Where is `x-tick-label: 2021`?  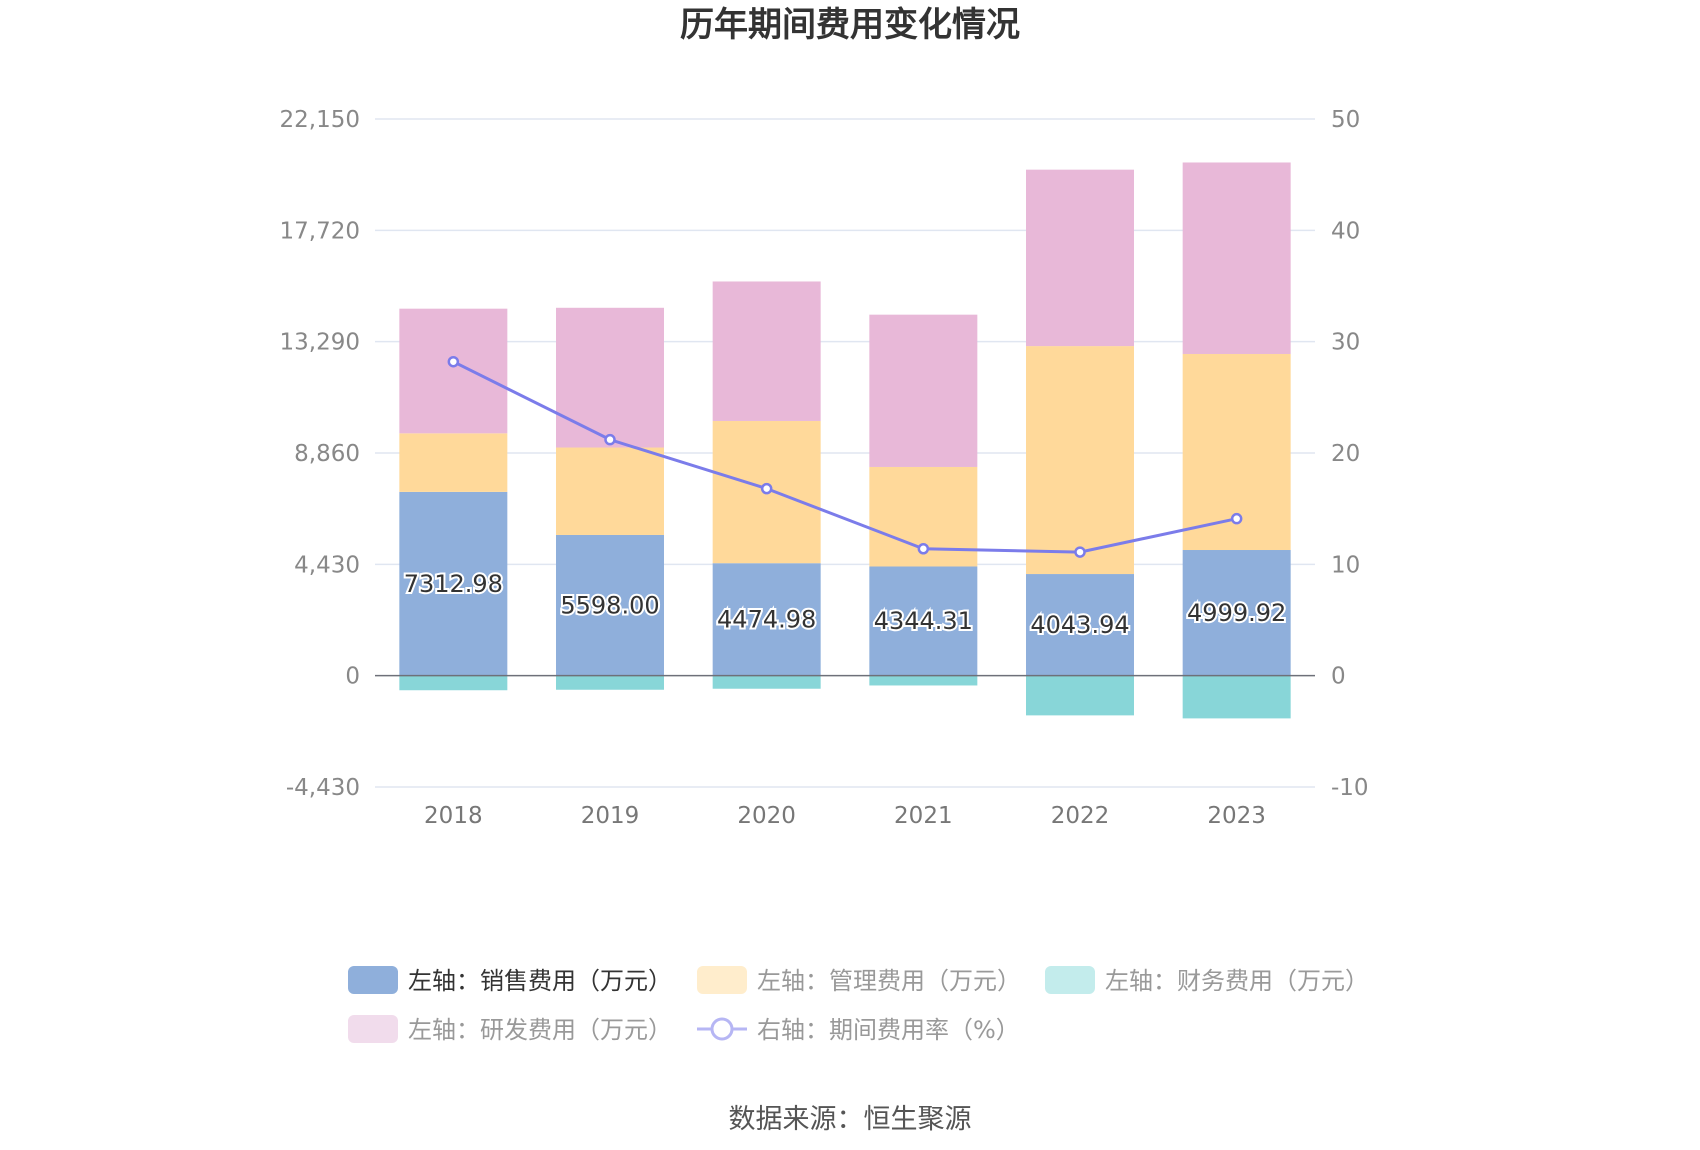
x-tick-label: 2021 is located at coordinates (923, 816).